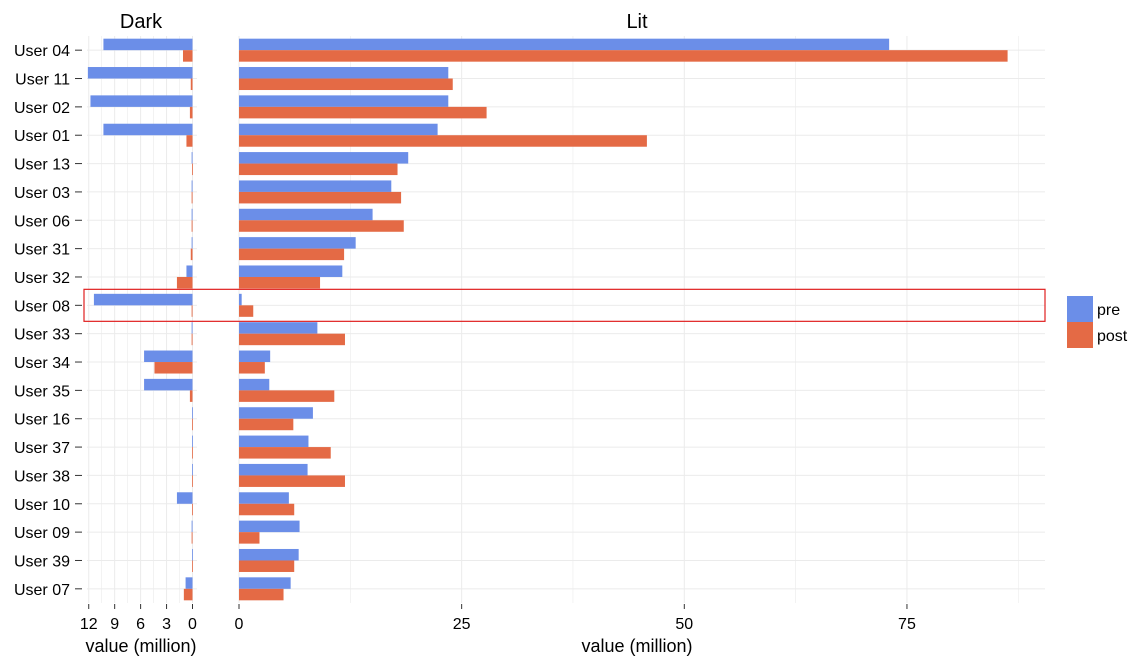 This screenshot has width=1133, height=658. Describe the element at coordinates (42, 533) in the screenshot. I see `y-tick-label: User 09` at that location.